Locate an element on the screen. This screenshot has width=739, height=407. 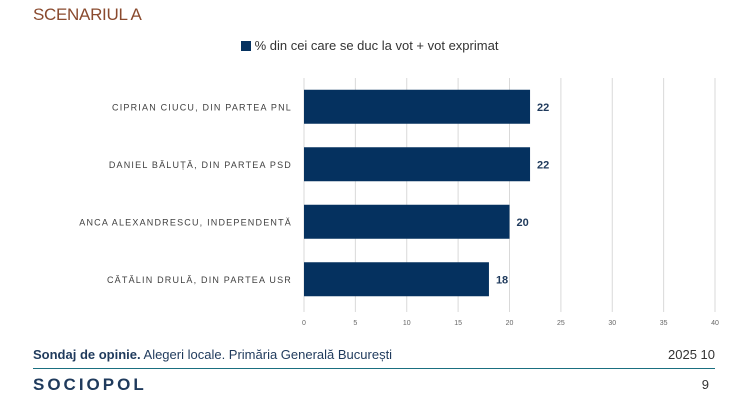
page-number: 9 is located at coordinates (705, 384).